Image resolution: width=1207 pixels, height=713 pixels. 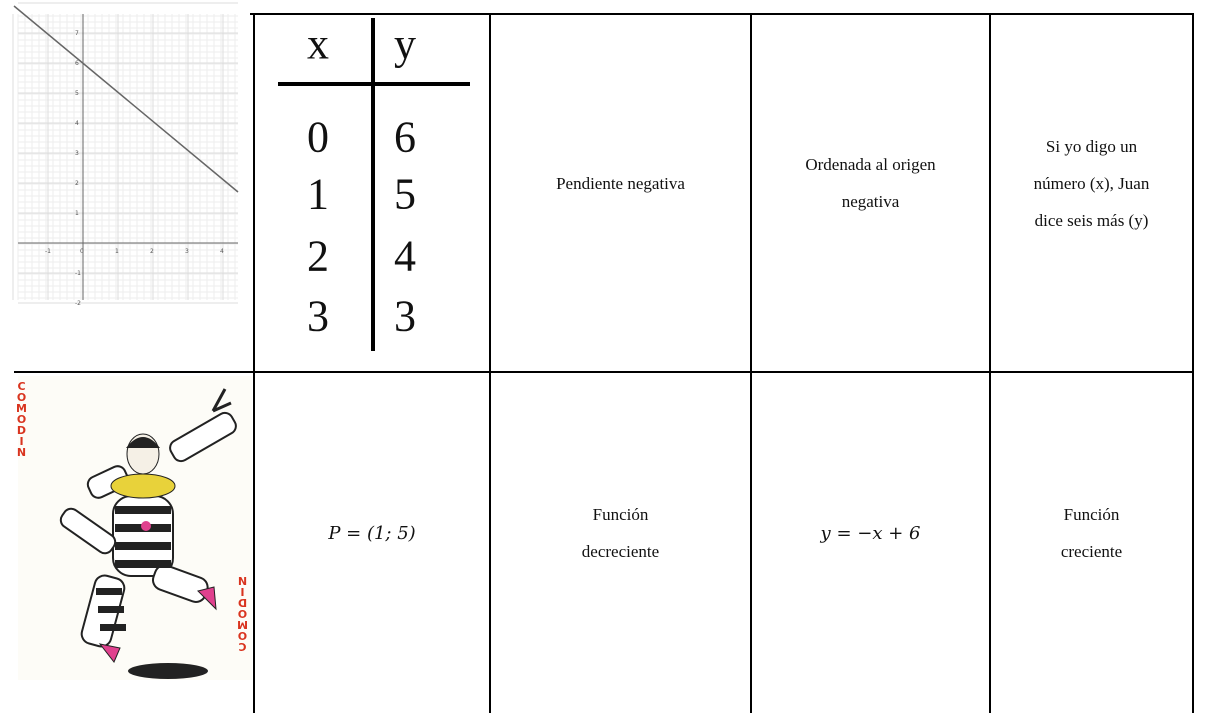 What do you see at coordinates (318, 194) in the screenshot?
I see `table-cell: 1` at bounding box center [318, 194].